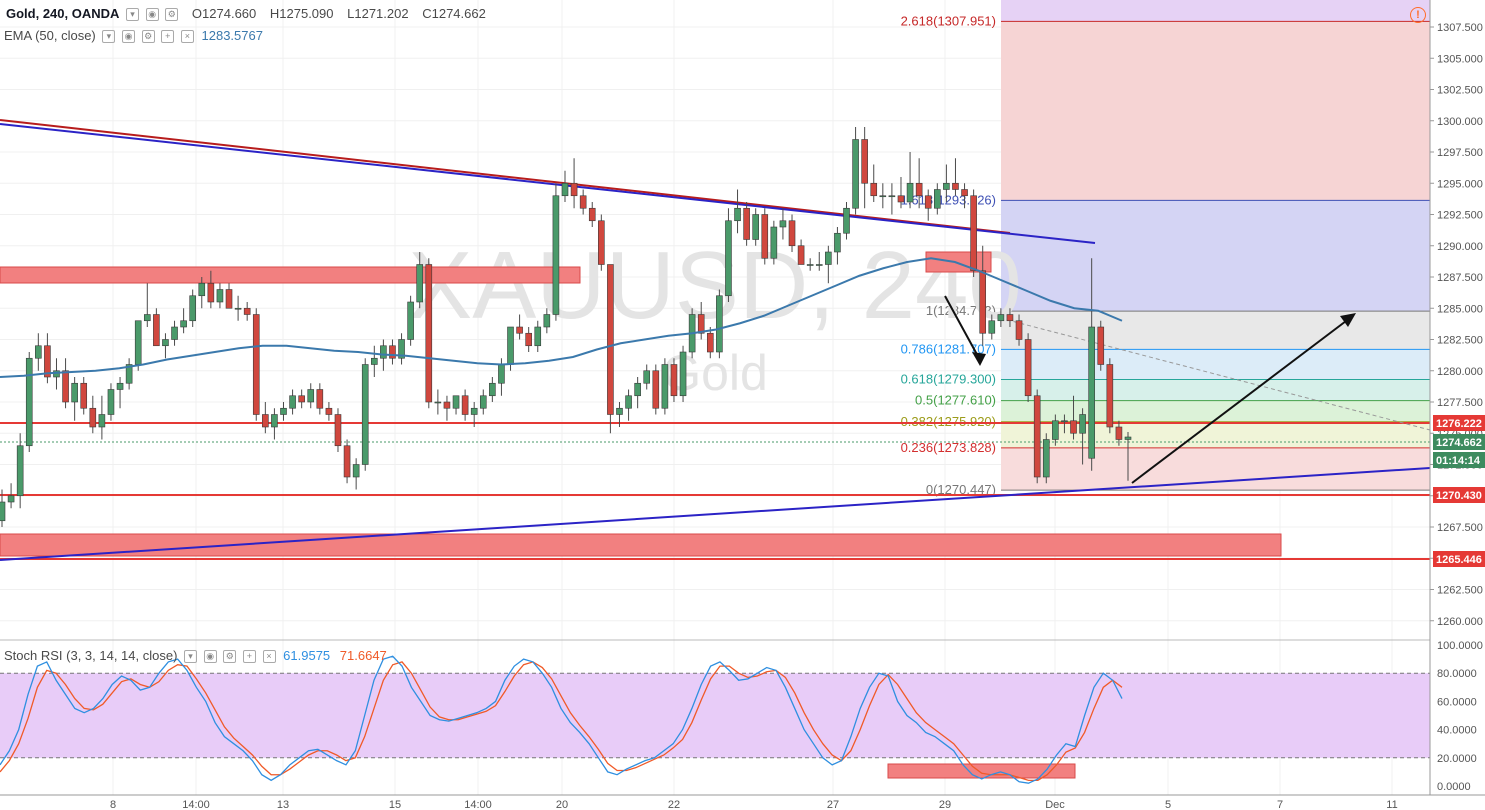 This screenshot has width=1485, height=810. I want to click on close-value: C1274.662, so click(454, 13).